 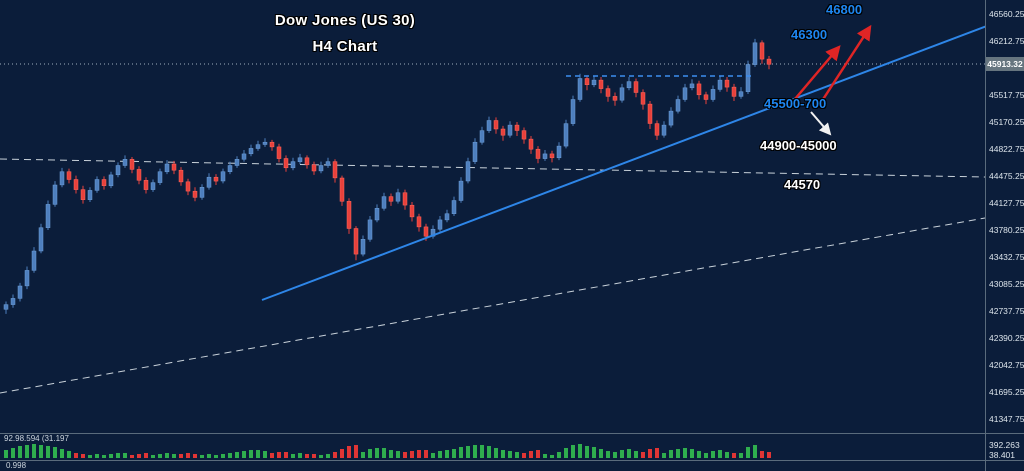 I want to click on y-axis-price-label: 41347.75, so click(x=1006, y=419).